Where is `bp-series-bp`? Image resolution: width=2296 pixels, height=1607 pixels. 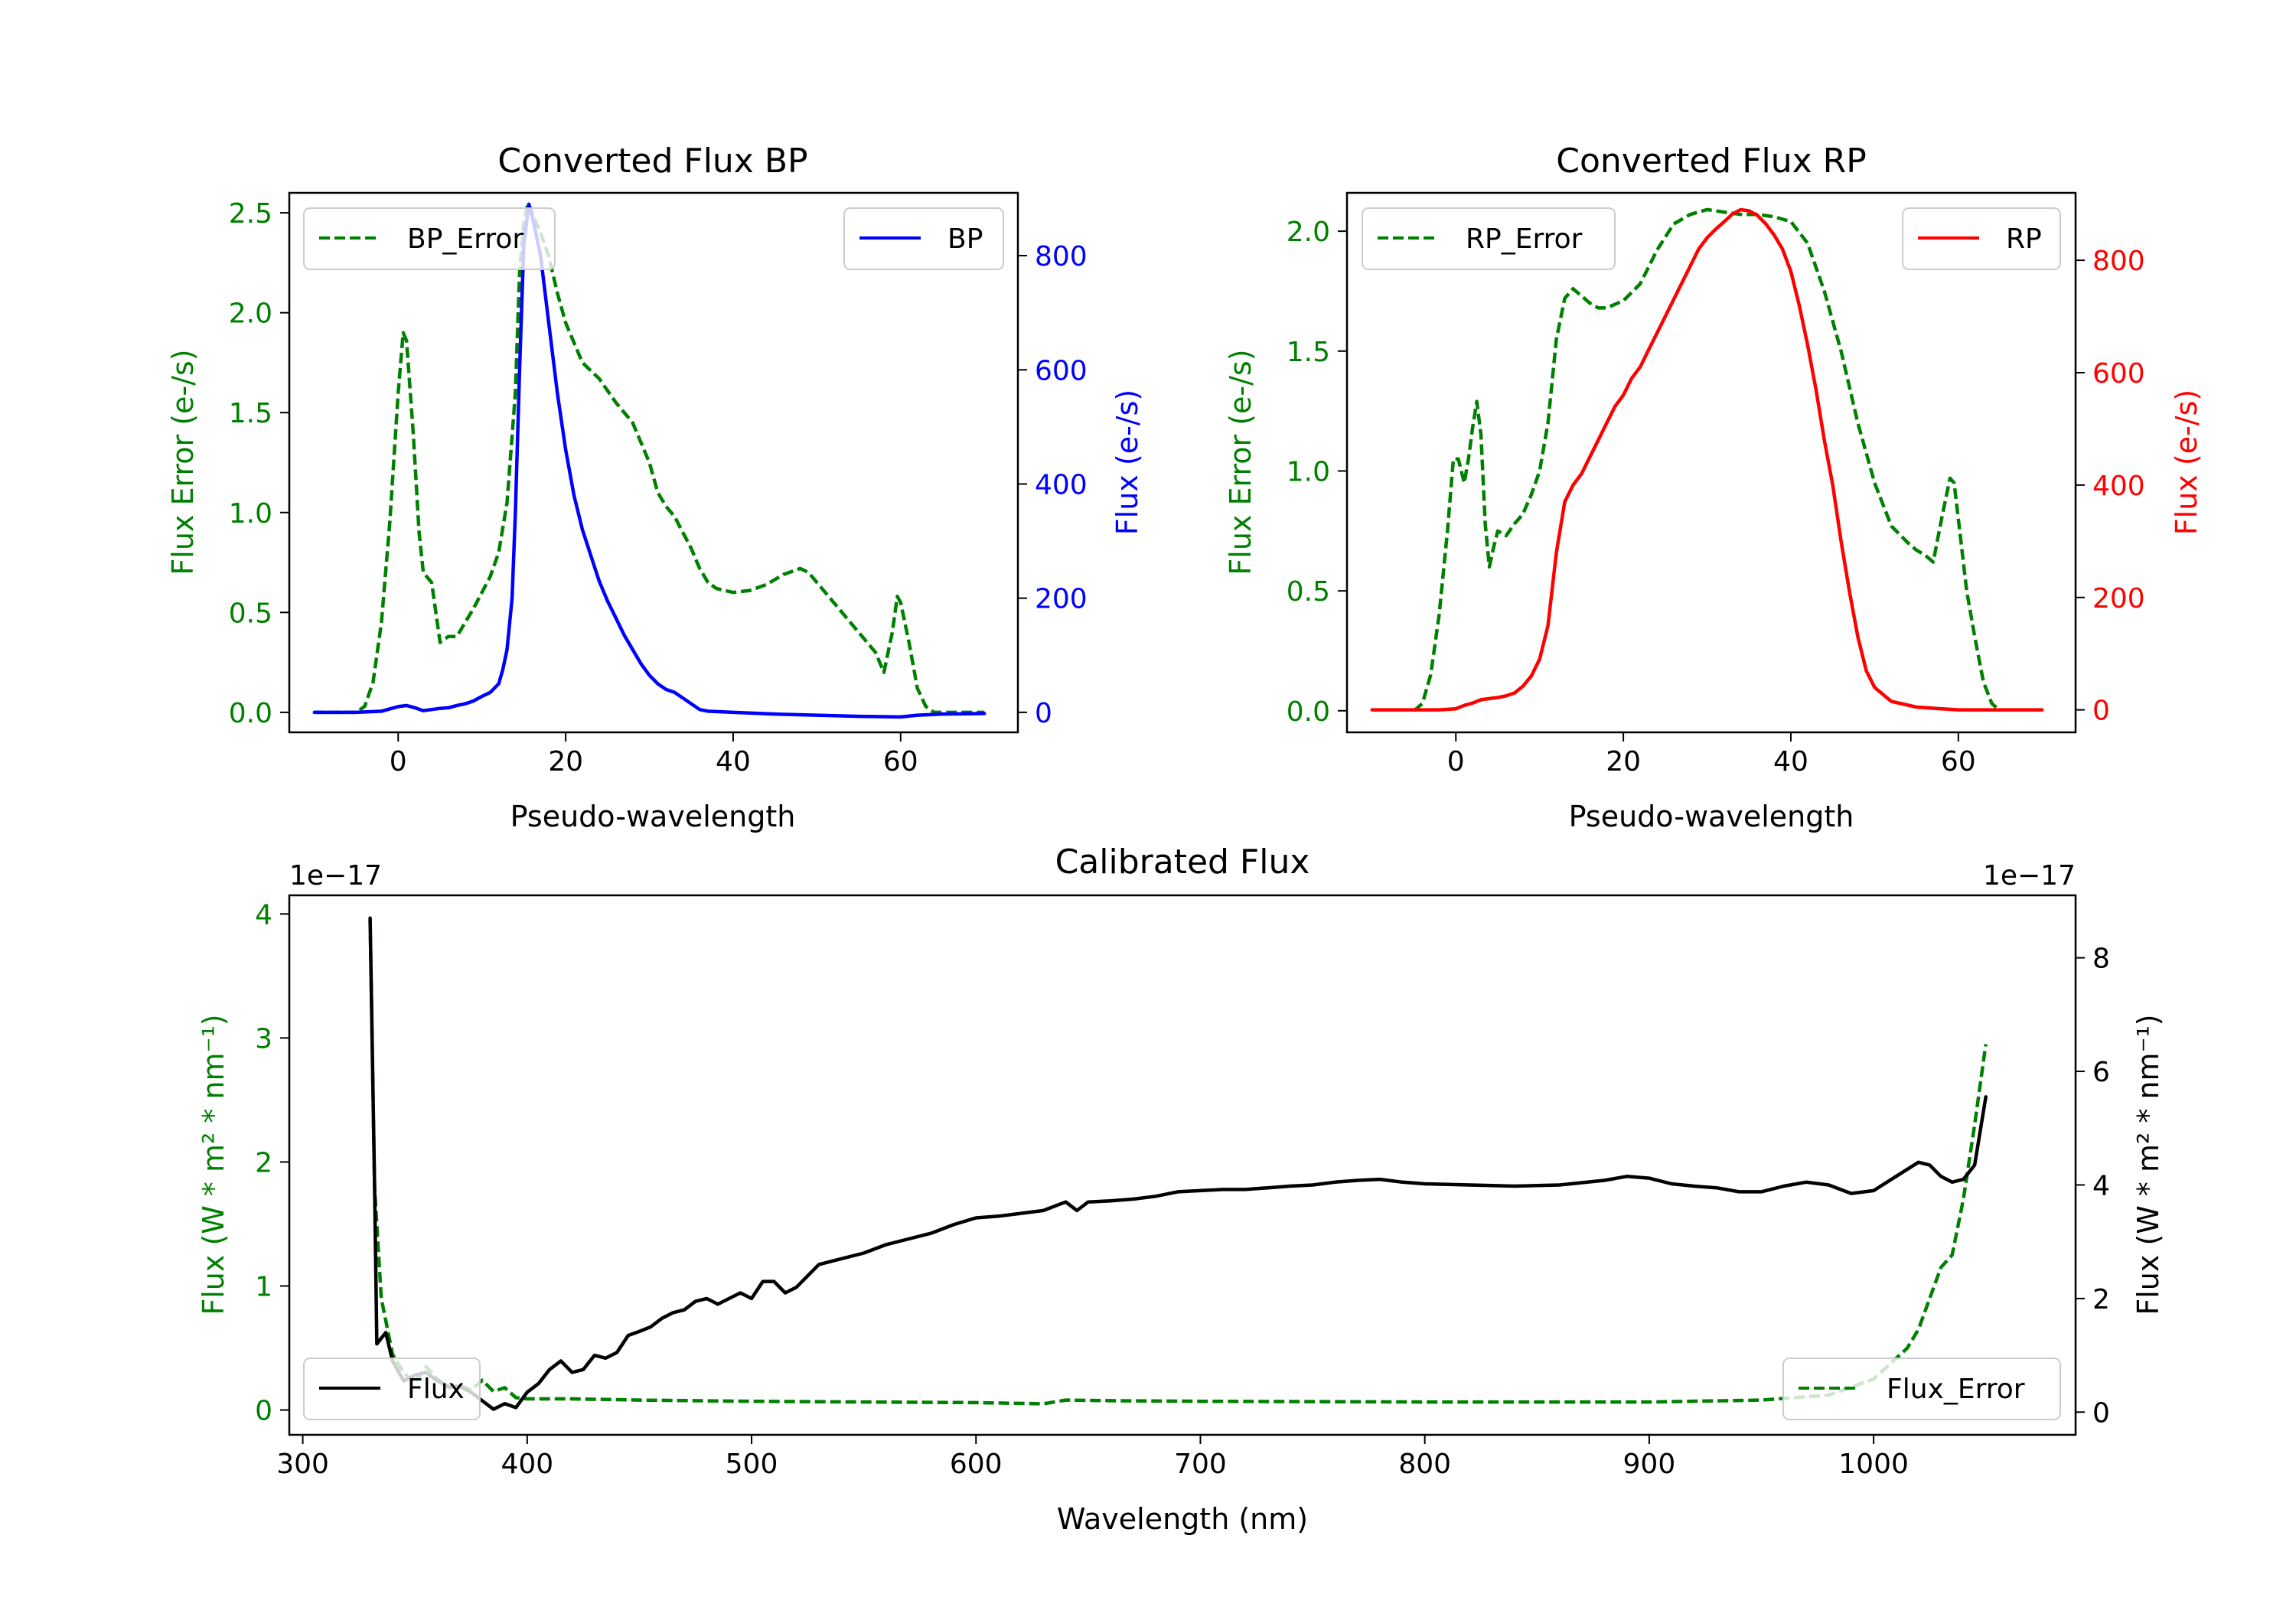
bp-series-bp is located at coordinates (649, 460).